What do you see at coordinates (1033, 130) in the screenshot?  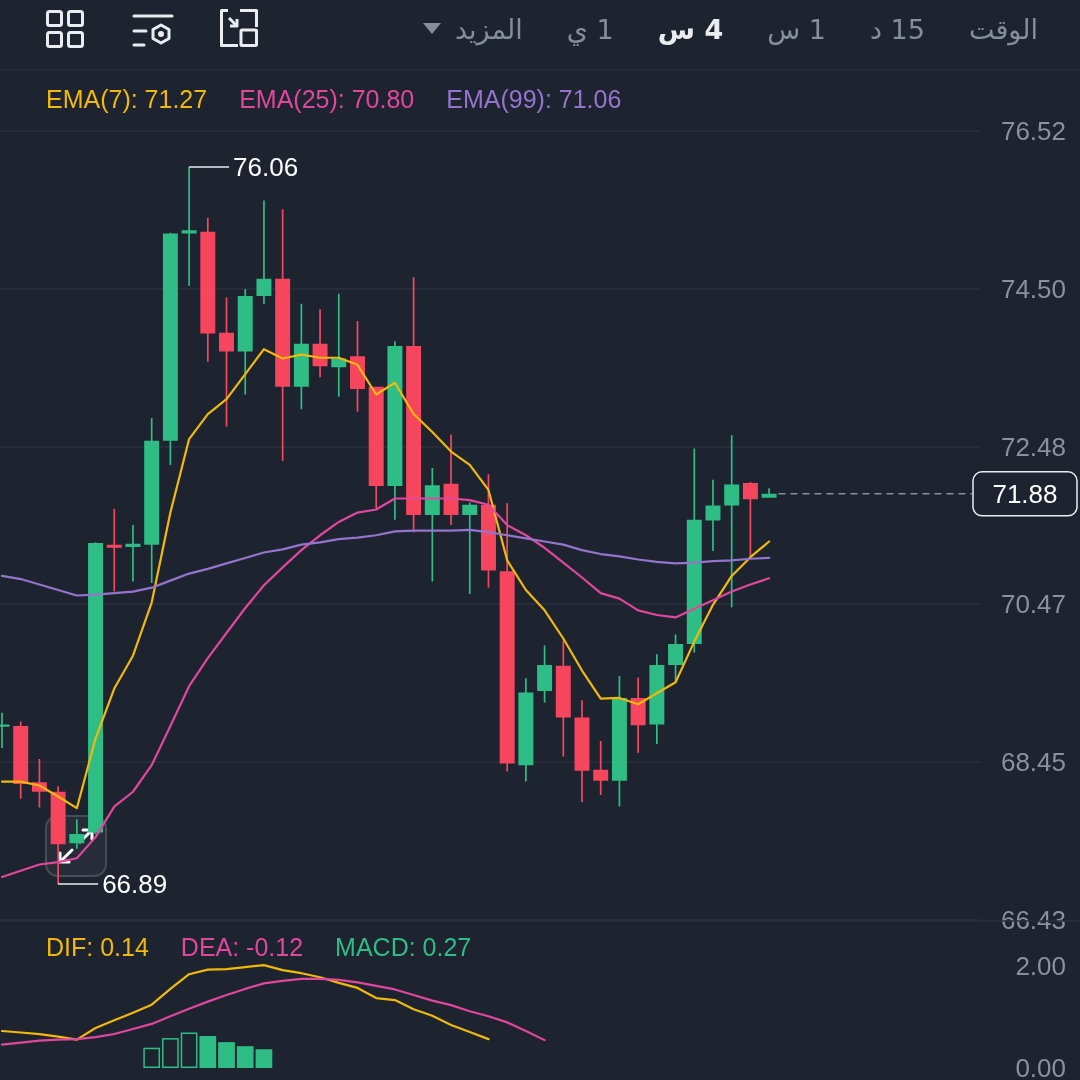 I see `y-tick-label: 76.52` at bounding box center [1033, 130].